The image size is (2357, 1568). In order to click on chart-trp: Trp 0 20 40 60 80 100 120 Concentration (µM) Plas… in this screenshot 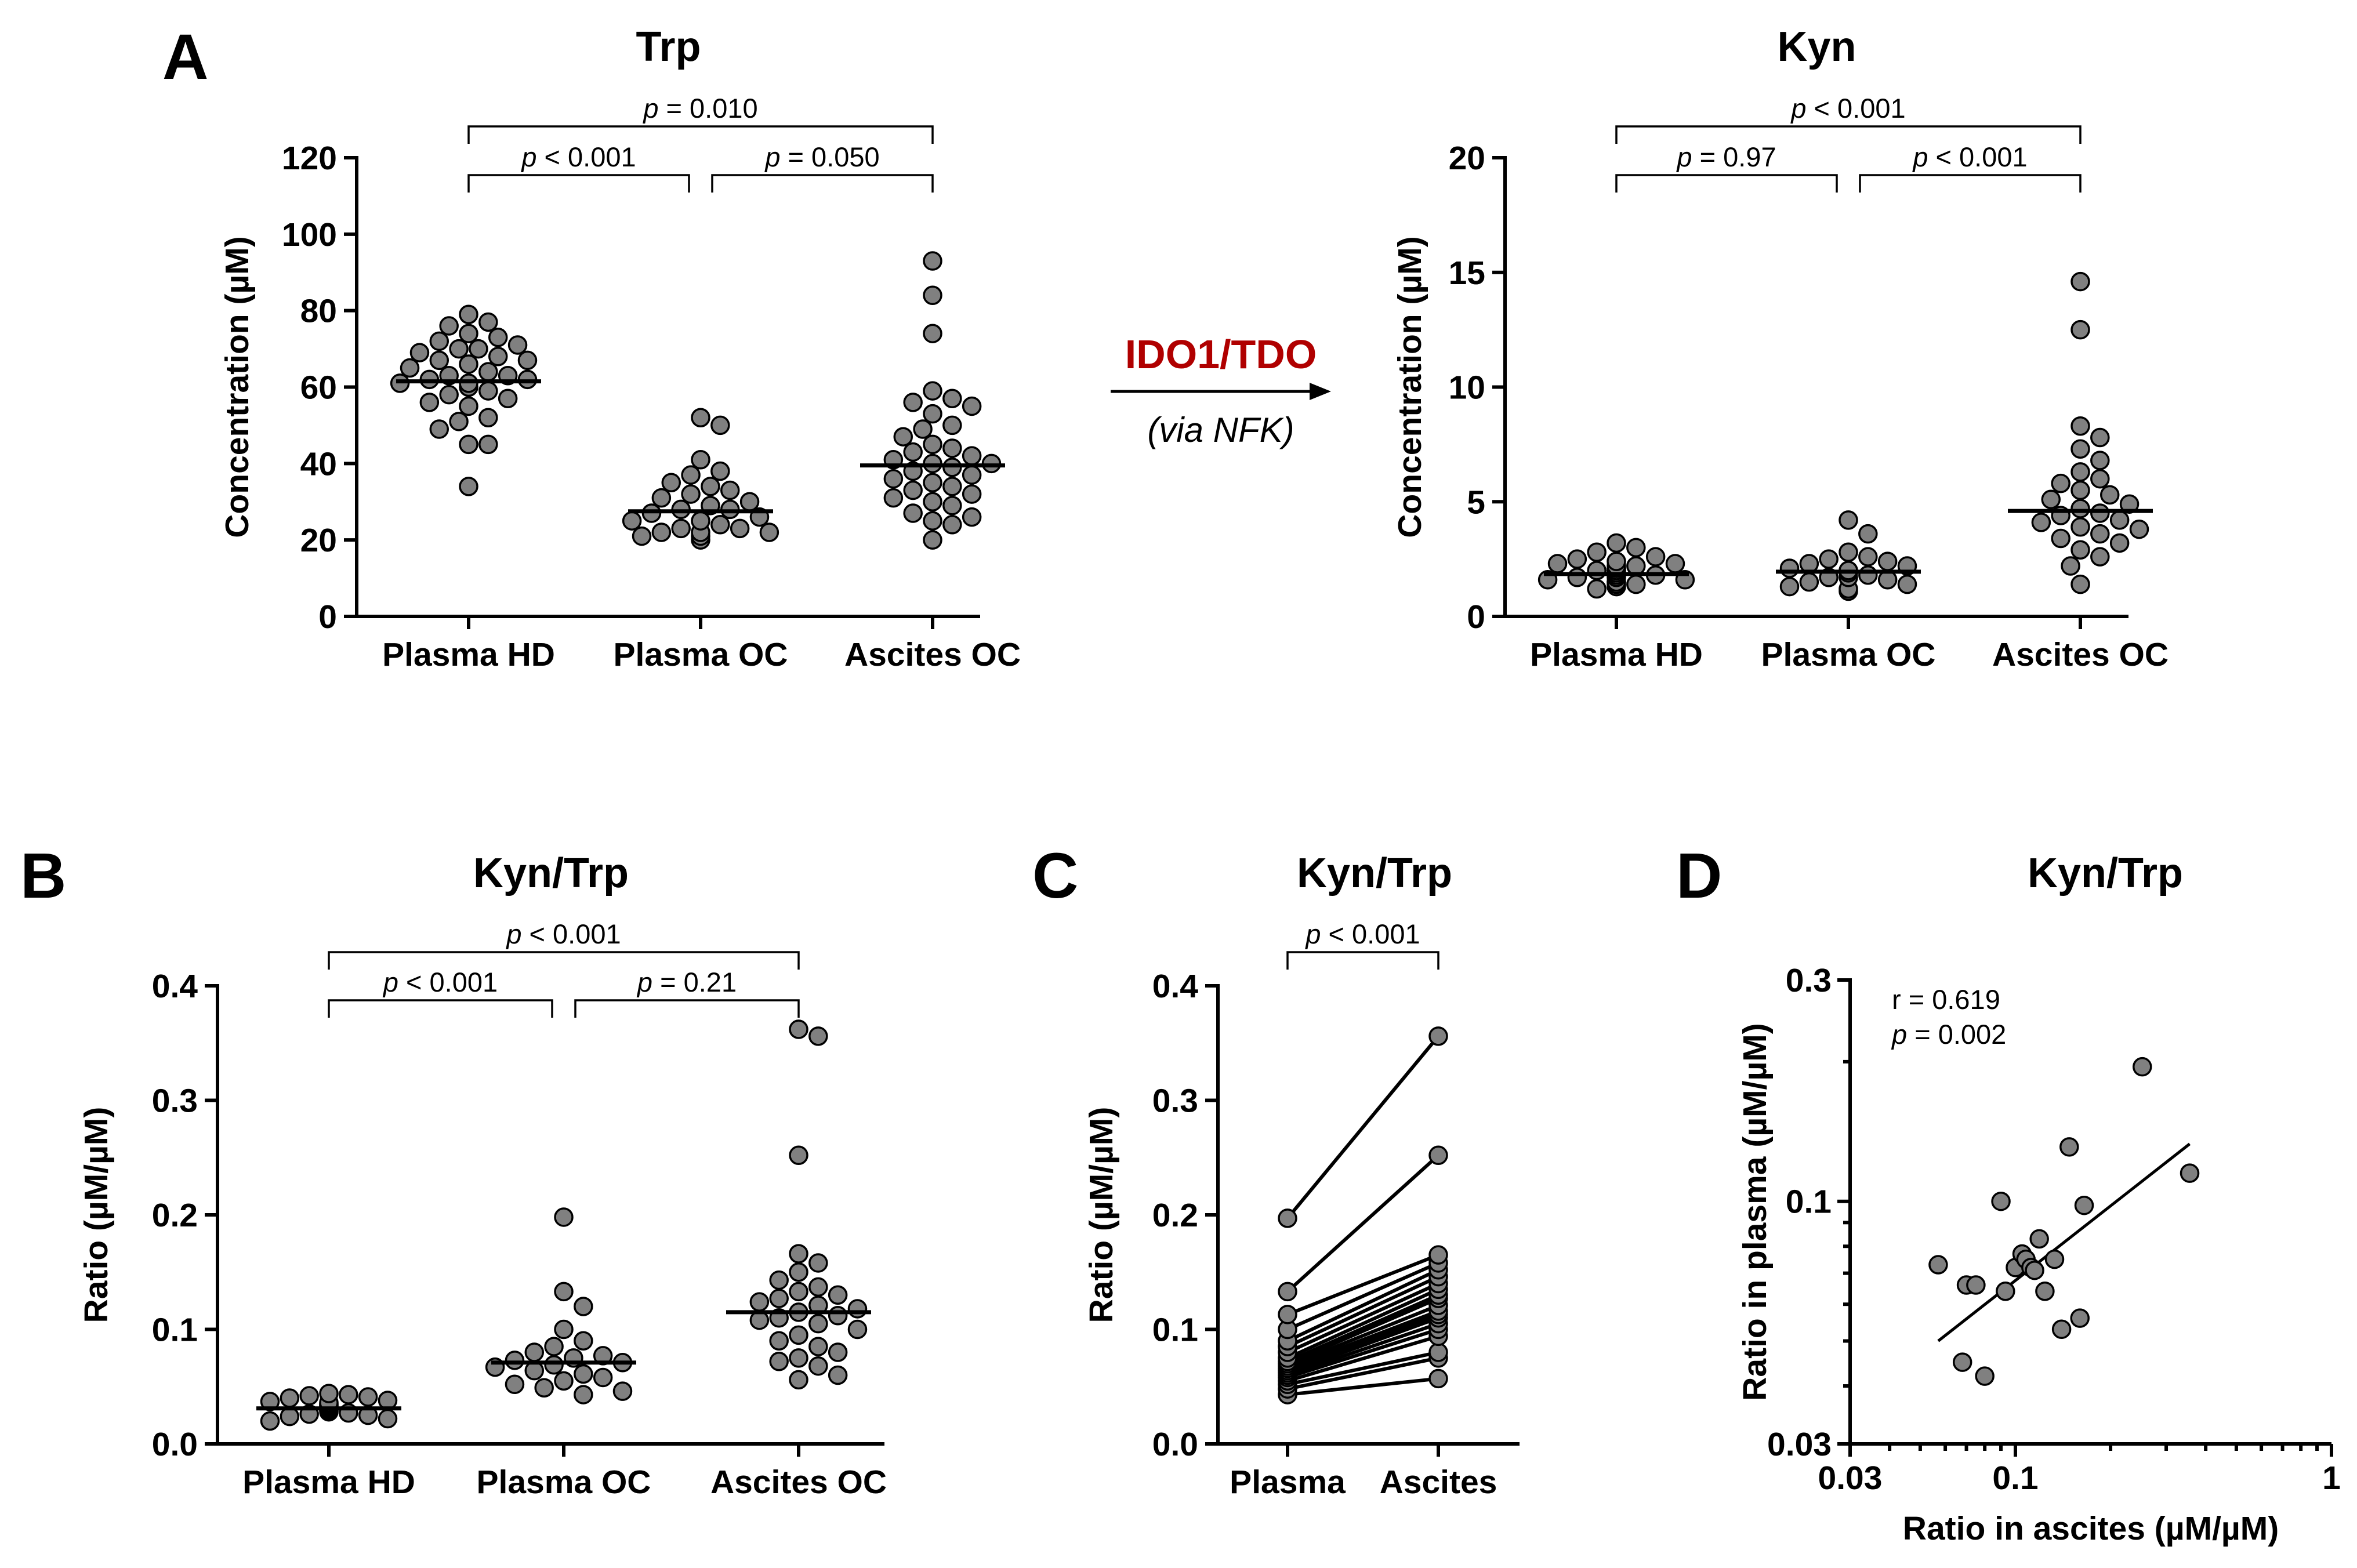, I will do `click(620, 348)`.